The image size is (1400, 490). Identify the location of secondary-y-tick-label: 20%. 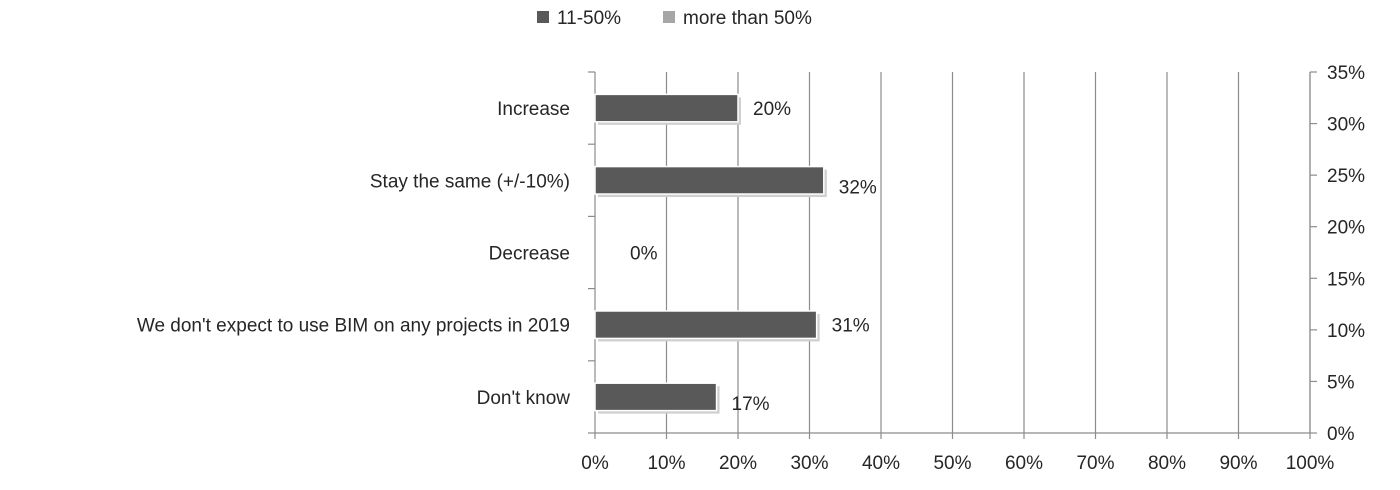
(1346, 228).